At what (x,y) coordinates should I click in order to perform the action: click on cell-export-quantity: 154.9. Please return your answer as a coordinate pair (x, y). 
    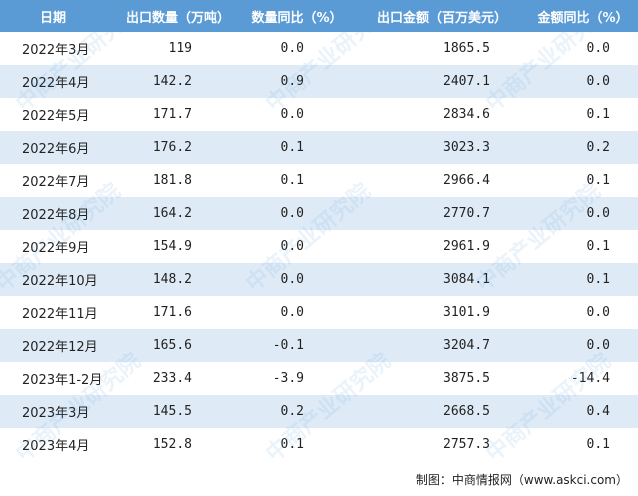
    Looking at the image, I should click on (172, 246).